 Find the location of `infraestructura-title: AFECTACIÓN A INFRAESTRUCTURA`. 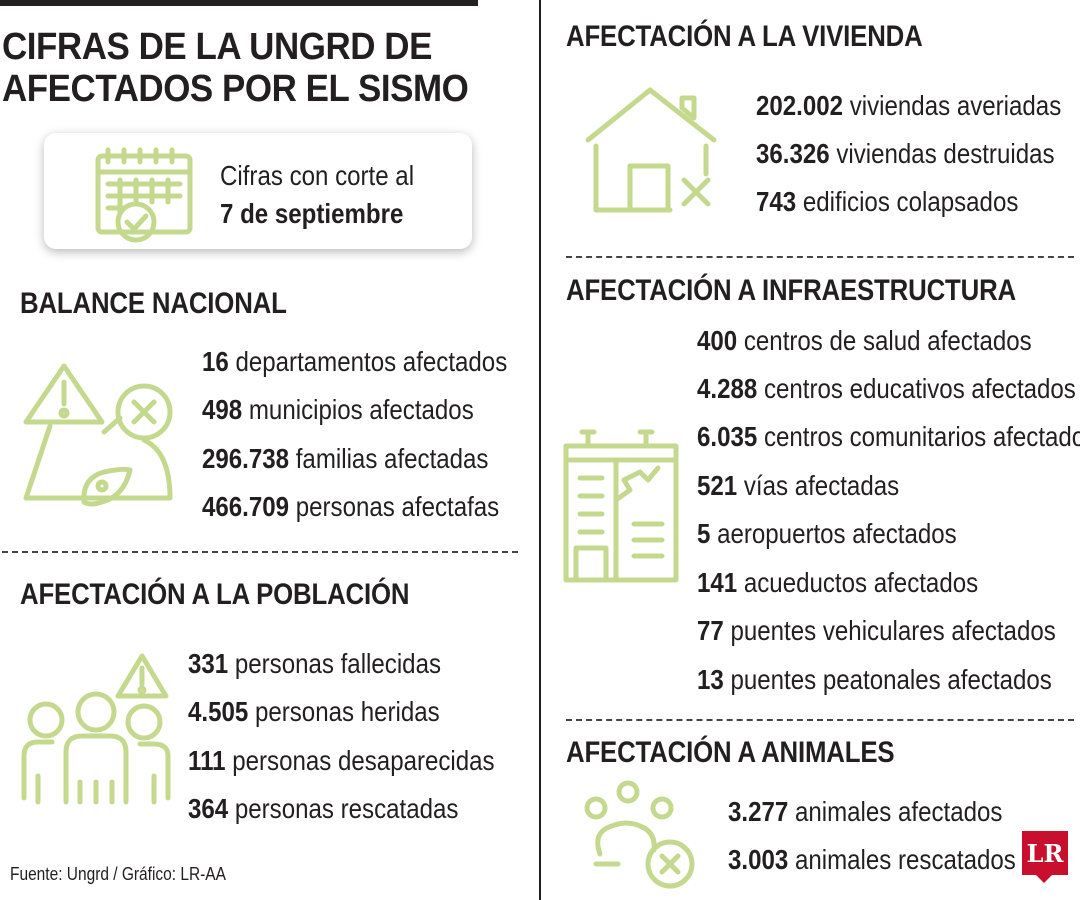

infraestructura-title: AFECTACIÓN A INFRAESTRUCTURA is located at coordinates (791, 290).